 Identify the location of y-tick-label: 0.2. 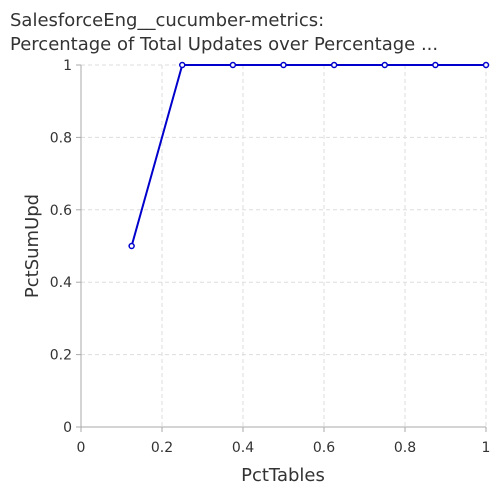
(61, 356).